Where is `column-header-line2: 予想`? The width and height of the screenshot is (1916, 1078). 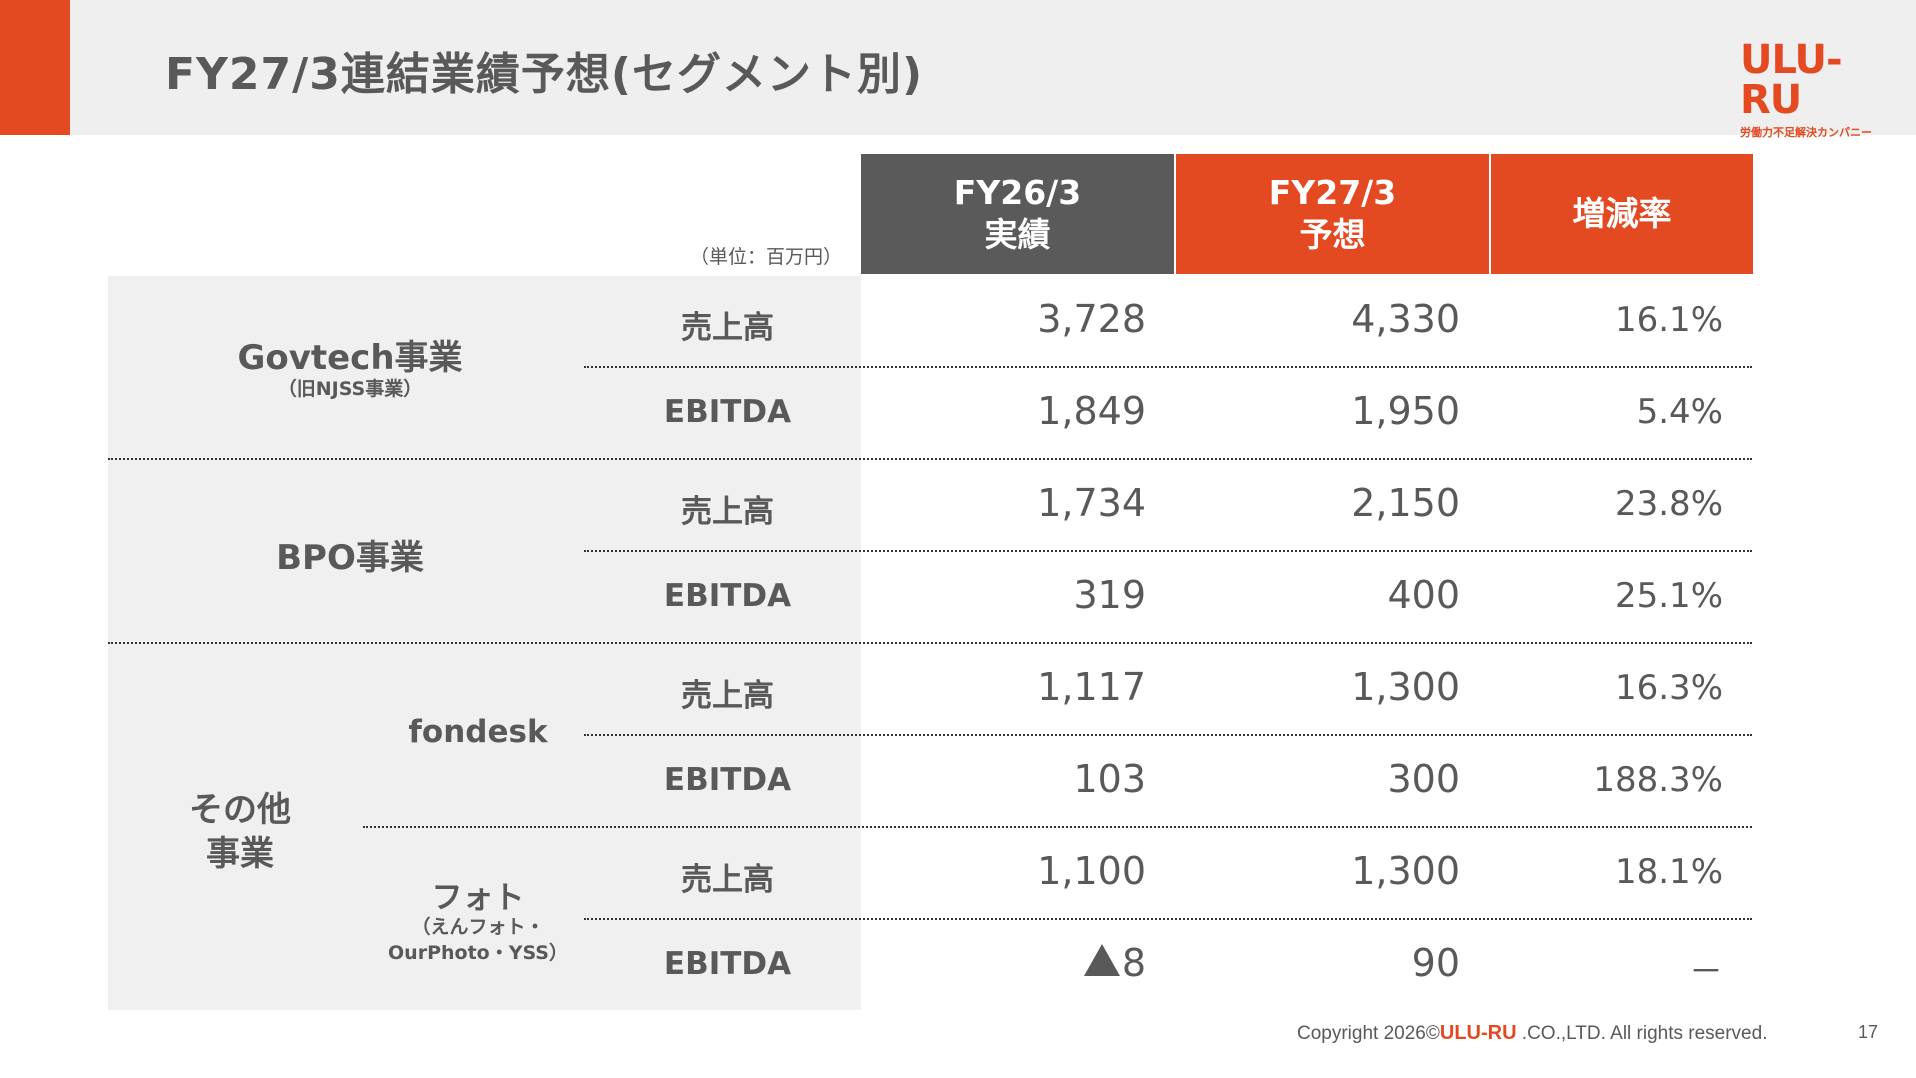 column-header-line2: 予想 is located at coordinates (1332, 234).